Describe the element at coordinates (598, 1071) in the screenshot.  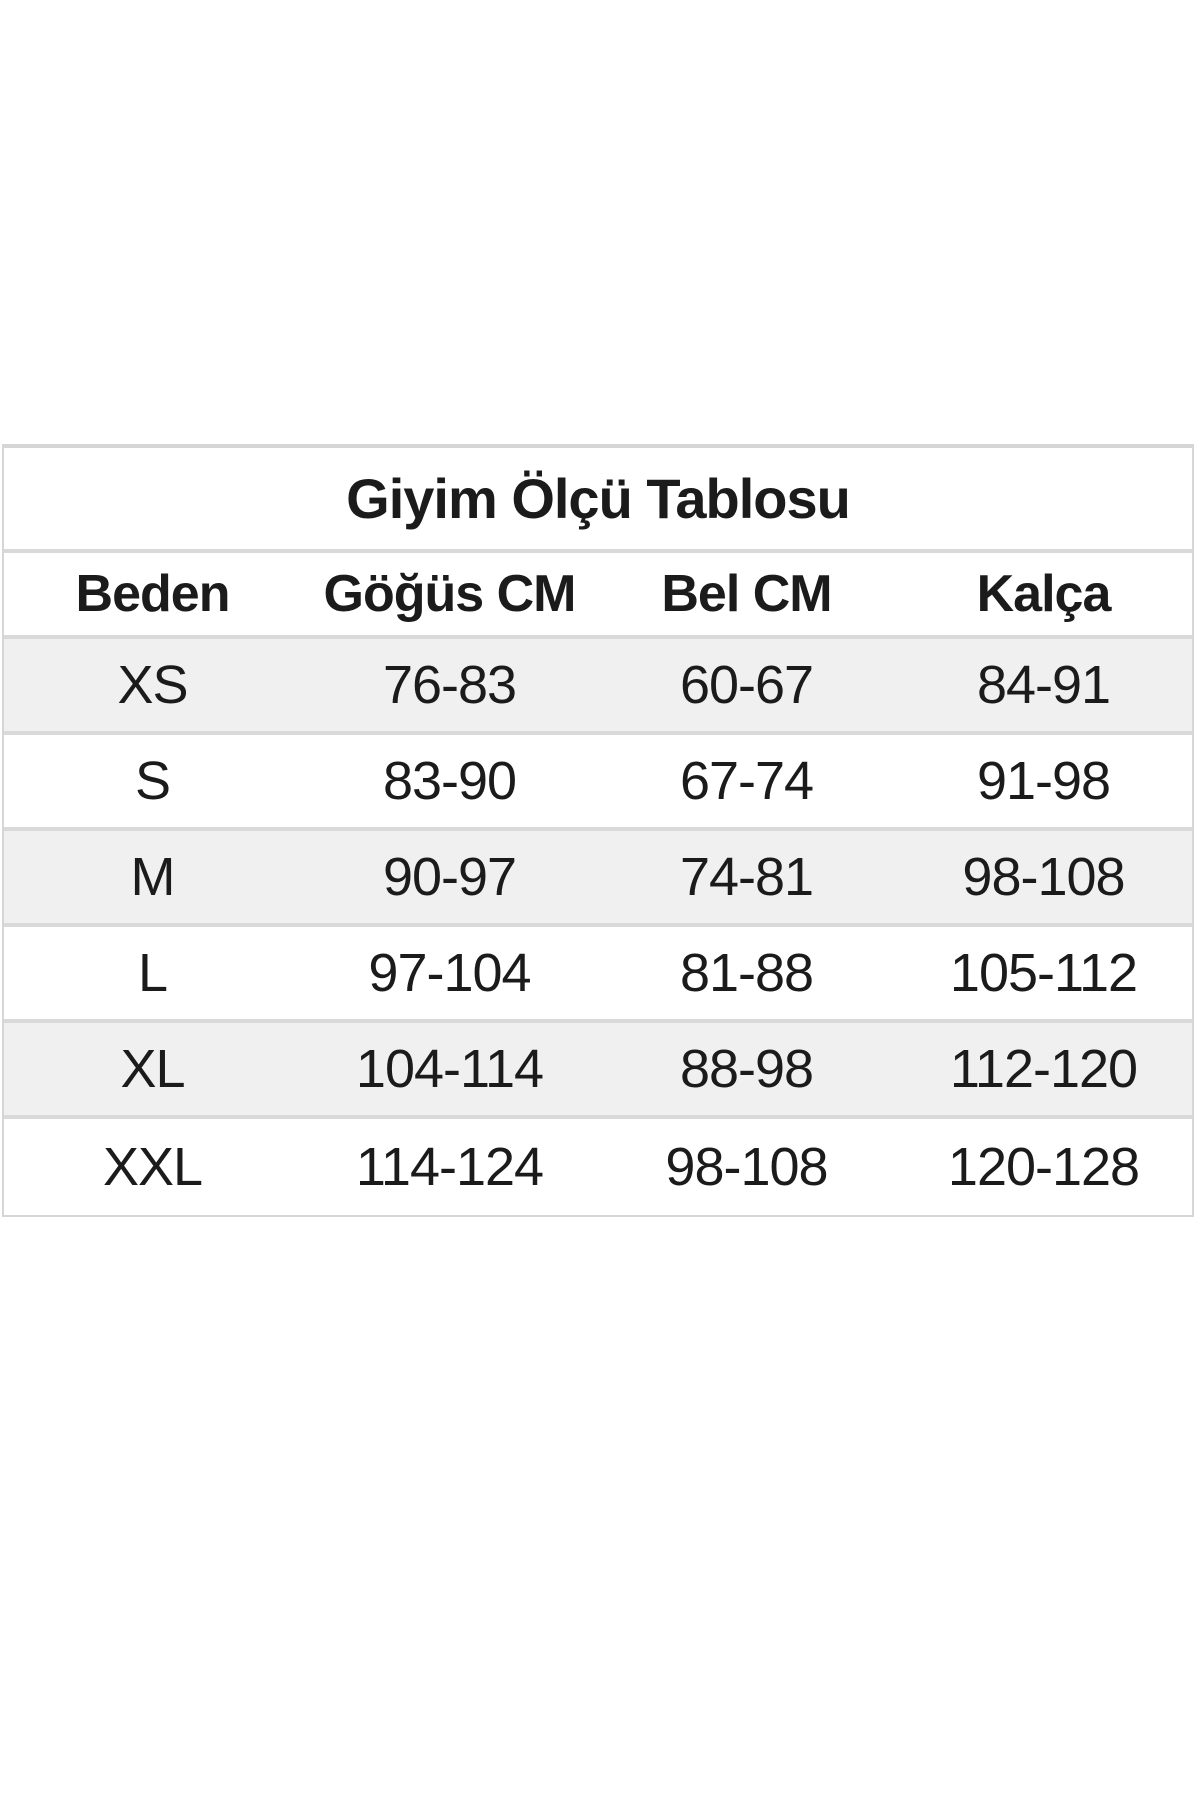
I see `table-row-xl: XL 104-114 88-98 112-120` at that location.